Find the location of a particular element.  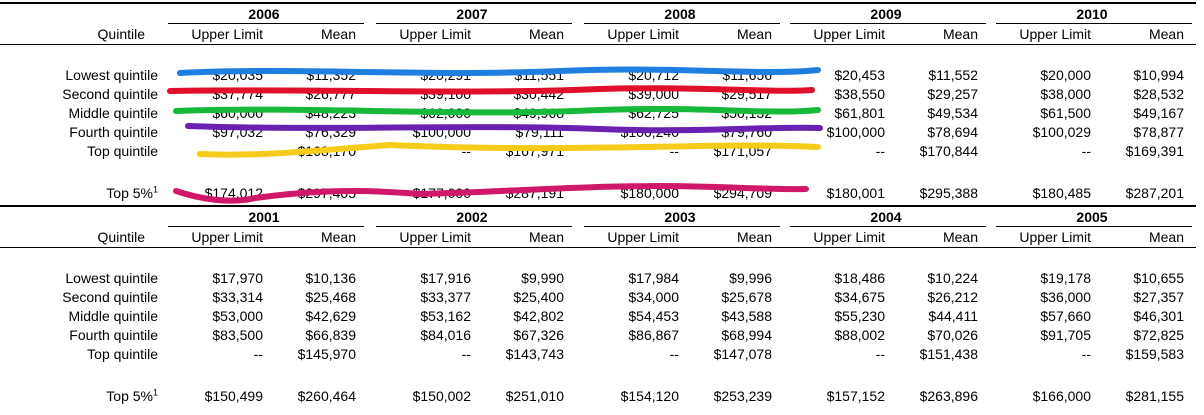

mean-cell: $28,532 is located at coordinates (1158, 94).